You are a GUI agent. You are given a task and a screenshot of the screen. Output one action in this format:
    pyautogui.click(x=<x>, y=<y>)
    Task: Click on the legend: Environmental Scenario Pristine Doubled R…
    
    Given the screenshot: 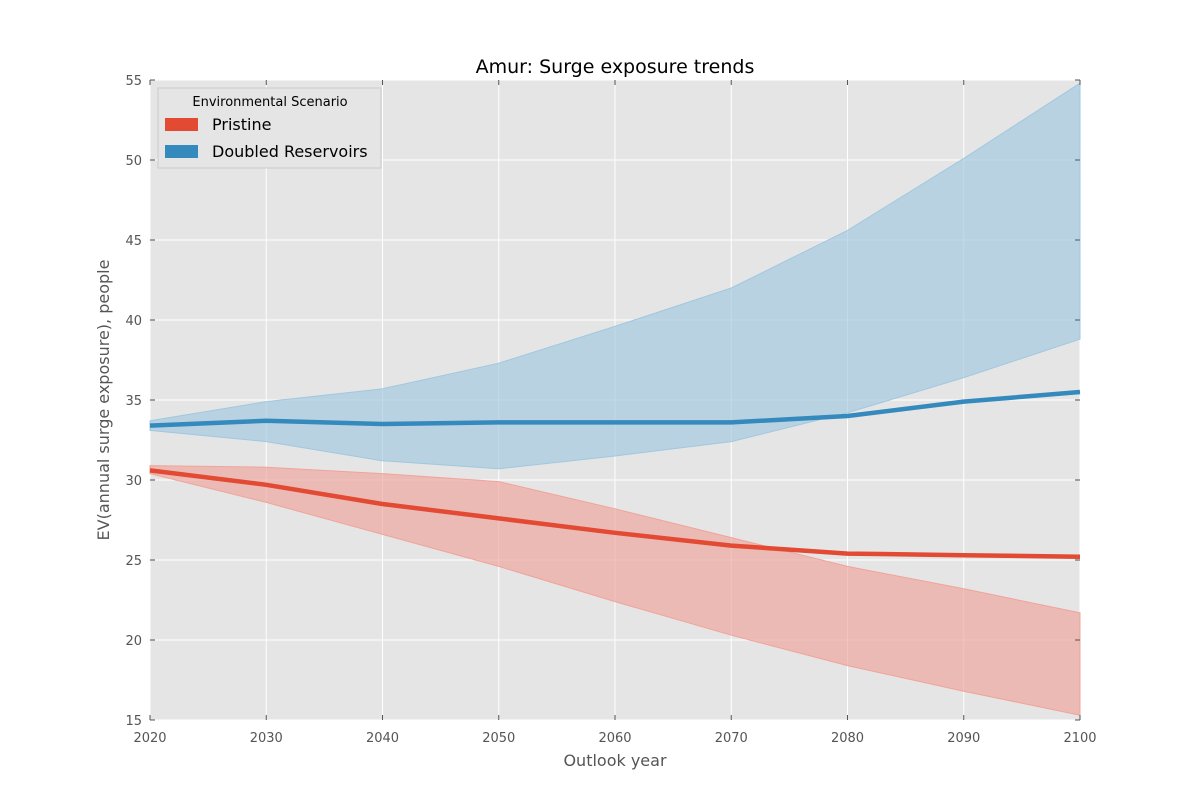 What is the action you would take?
    pyautogui.click(x=269, y=128)
    